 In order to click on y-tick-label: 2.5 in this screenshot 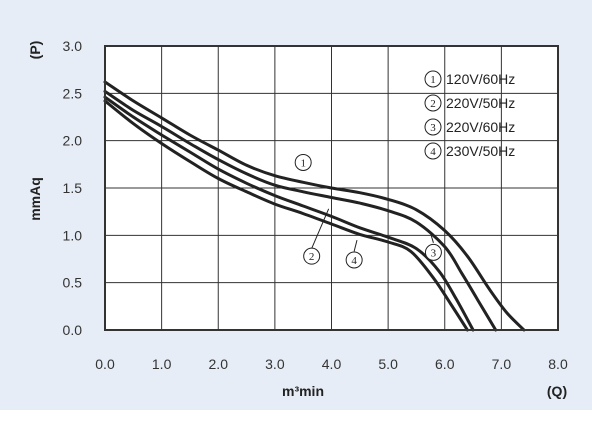, I will do `click(73, 93)`.